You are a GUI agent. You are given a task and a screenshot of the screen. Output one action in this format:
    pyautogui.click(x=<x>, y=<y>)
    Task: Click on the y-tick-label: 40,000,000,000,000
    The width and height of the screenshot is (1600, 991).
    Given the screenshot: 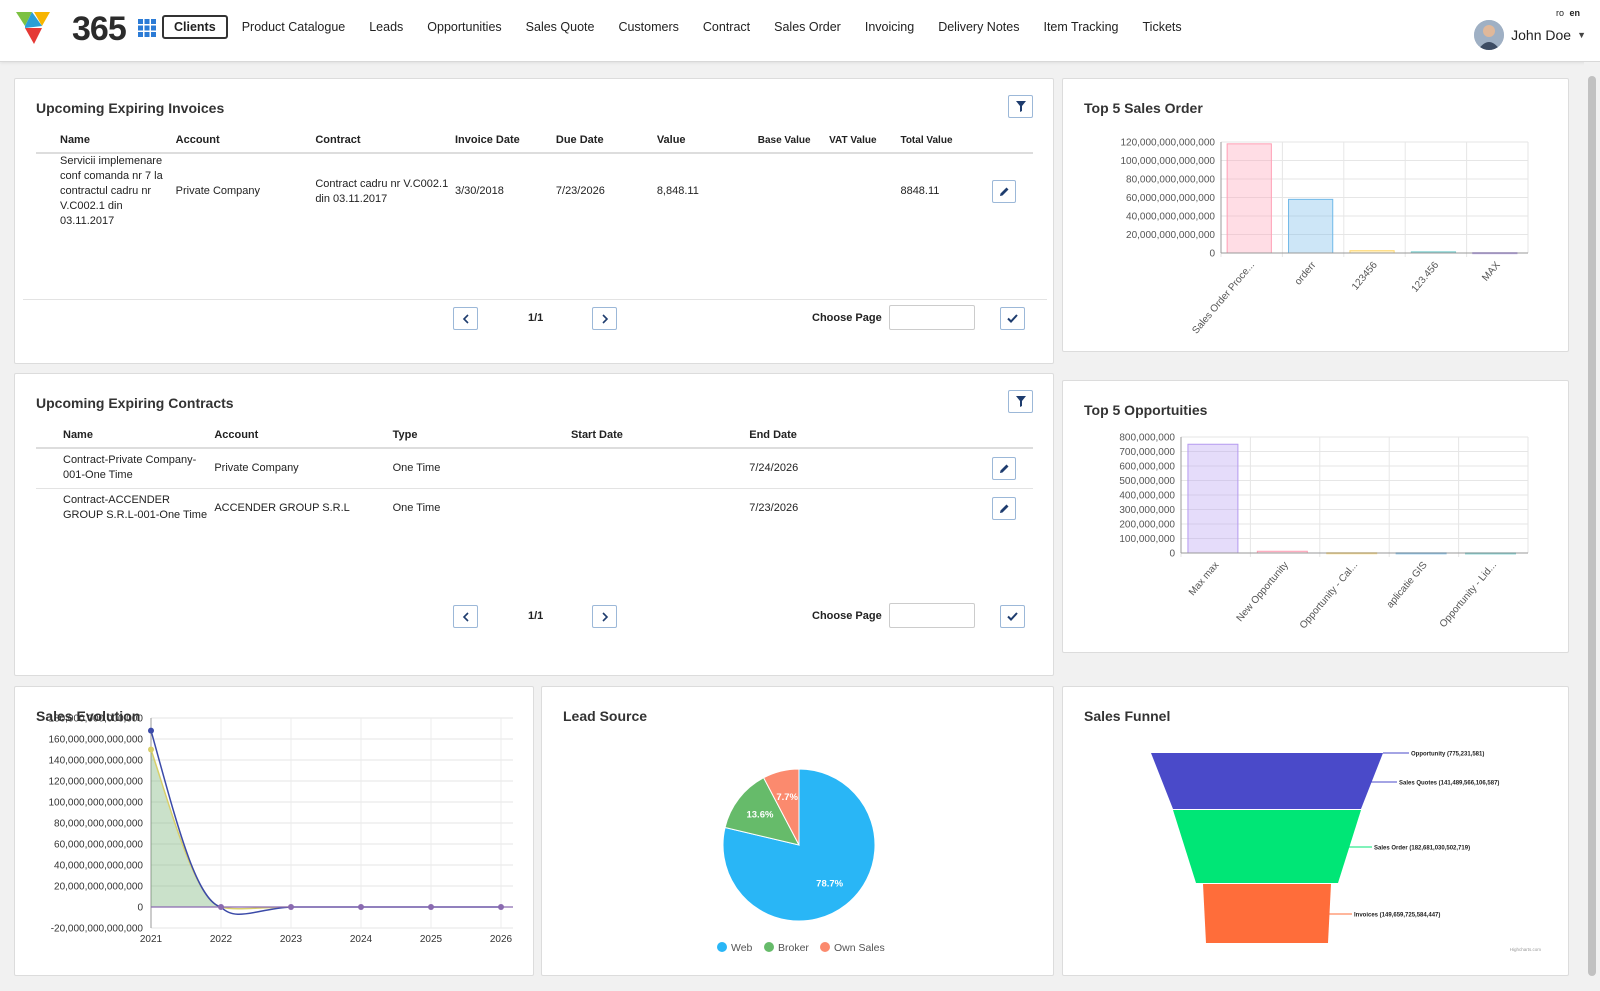 What is the action you would take?
    pyautogui.click(x=1170, y=217)
    